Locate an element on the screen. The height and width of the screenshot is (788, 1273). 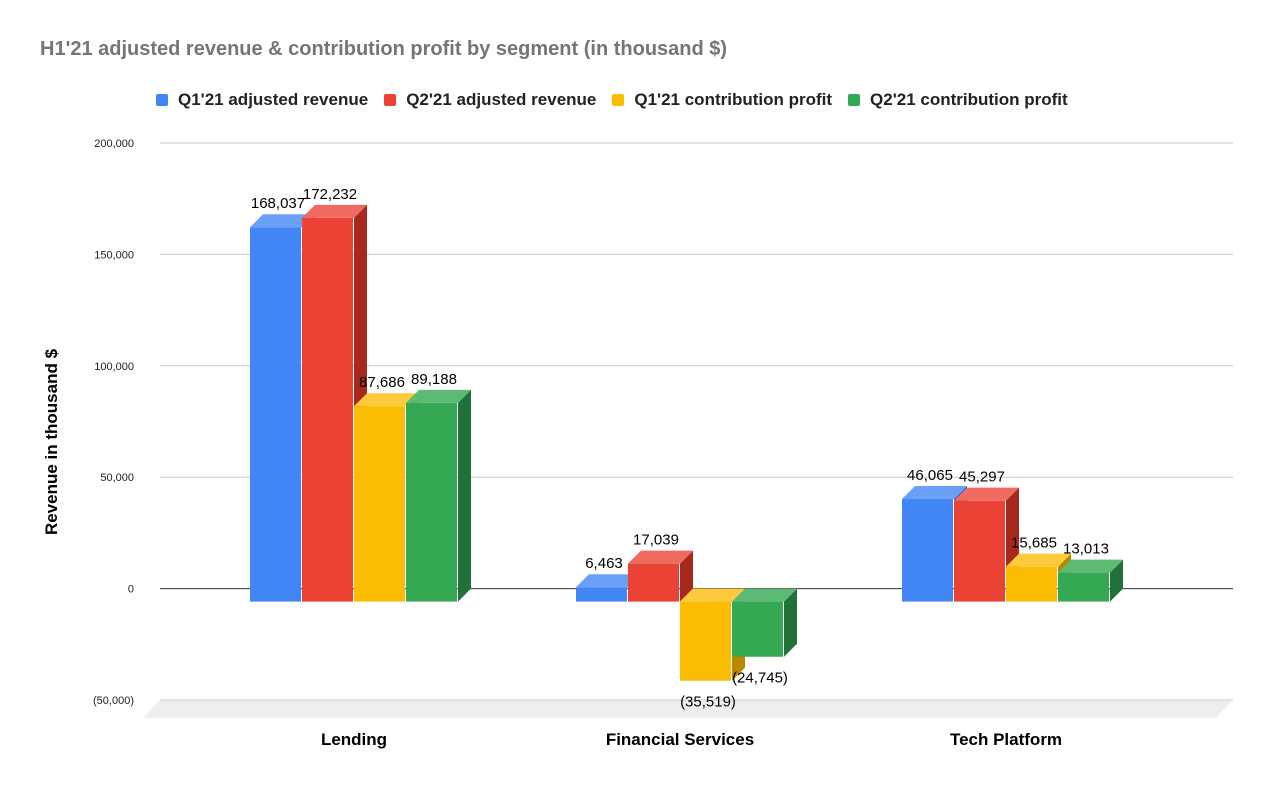
legend-item: Q1'21 contribution profit is located at coordinates (722, 100).